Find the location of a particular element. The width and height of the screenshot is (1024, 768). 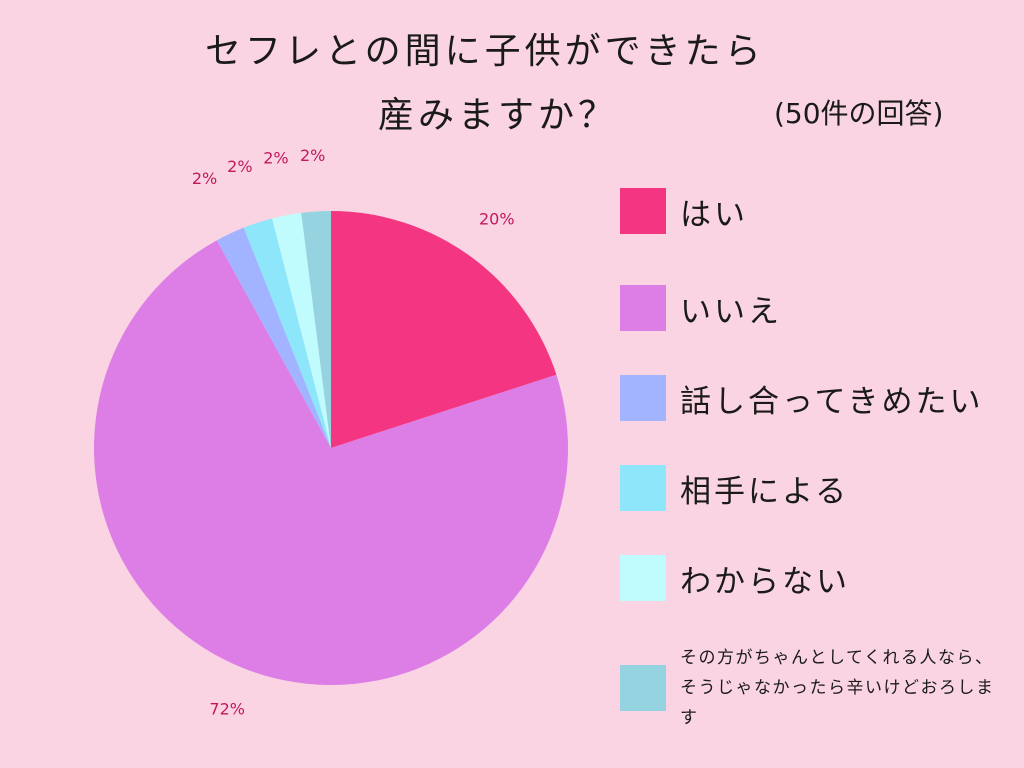

pie-slice-discuss is located at coordinates (273, 337).